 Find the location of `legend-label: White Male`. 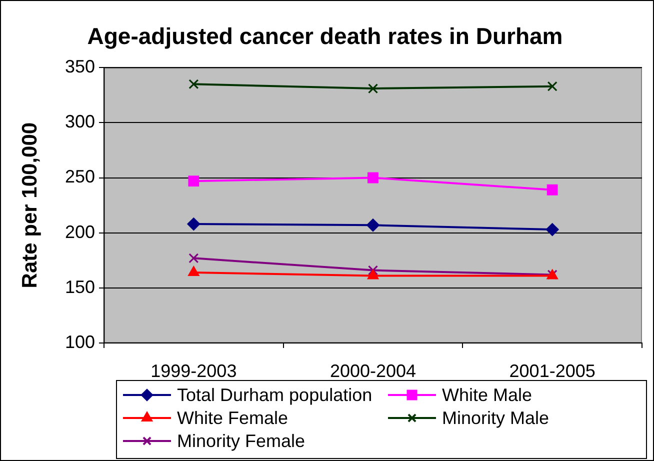

legend-label: White Male is located at coordinates (487, 394).